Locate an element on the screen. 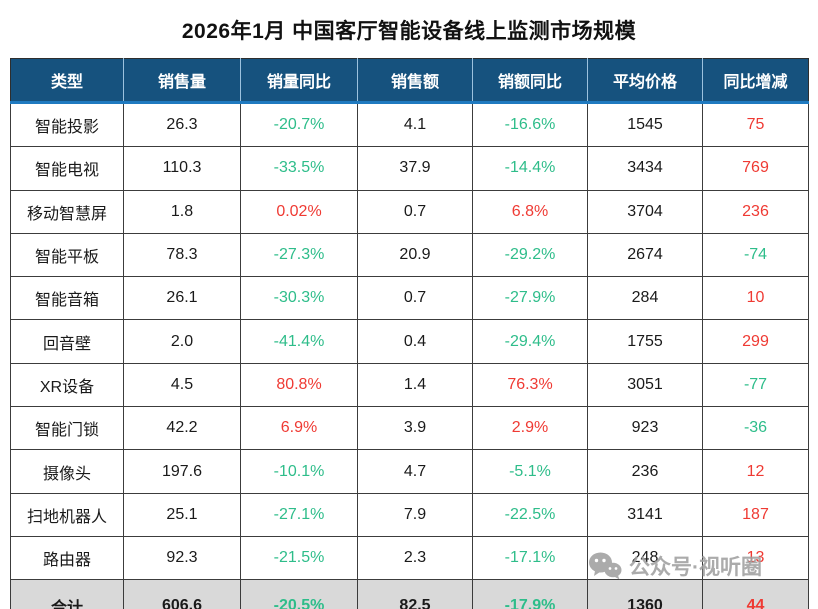 This screenshot has height=609, width=818. table-row: 路由器 92.3 -21.5% 2.3 -17.1% 248 13 is located at coordinates (409, 558).